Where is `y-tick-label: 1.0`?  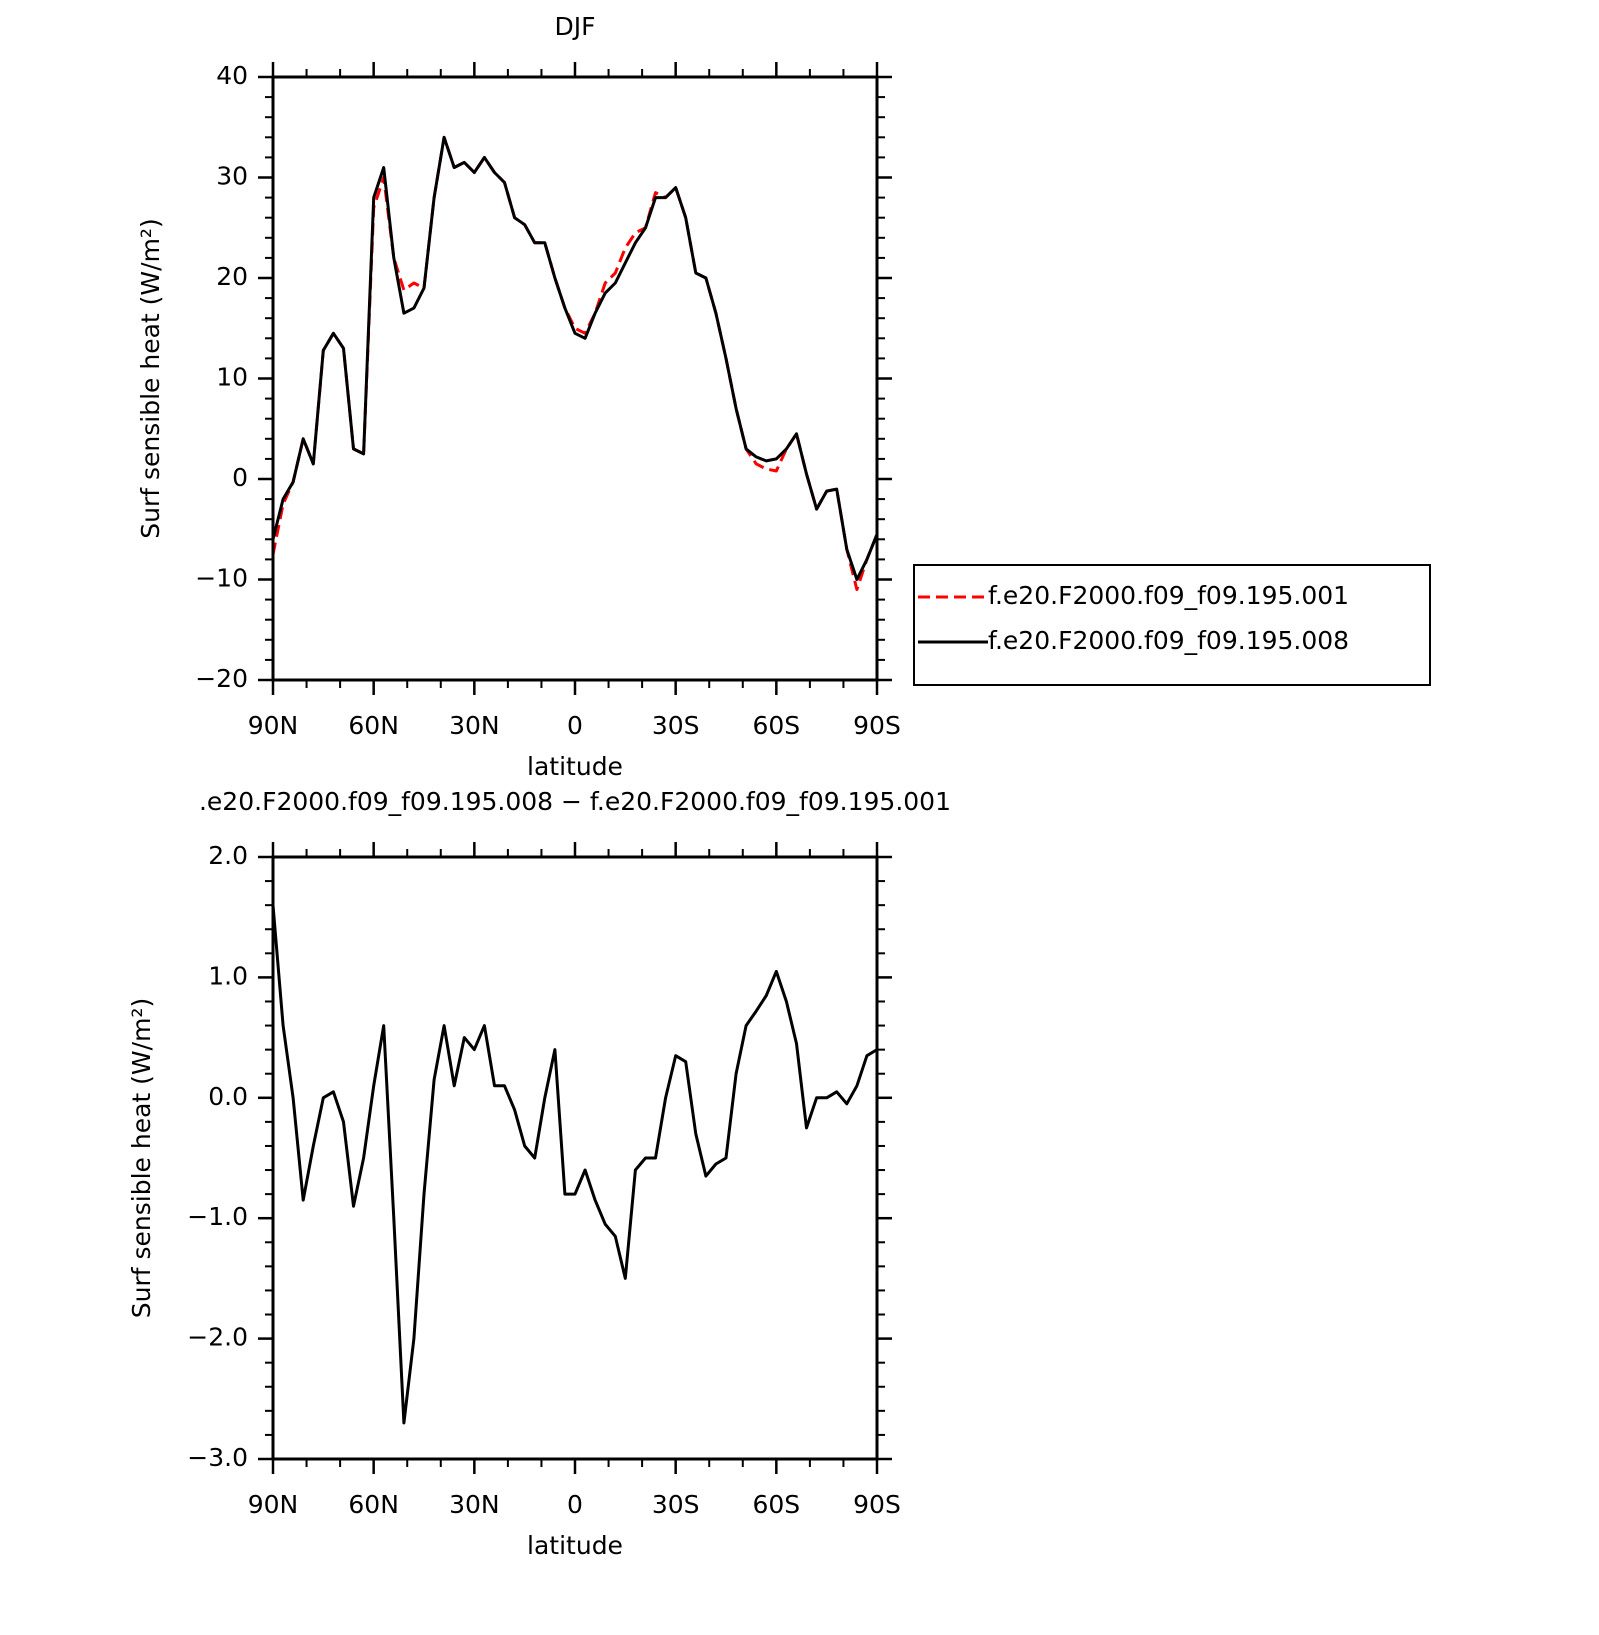 y-tick-label: 1.0 is located at coordinates (228, 975).